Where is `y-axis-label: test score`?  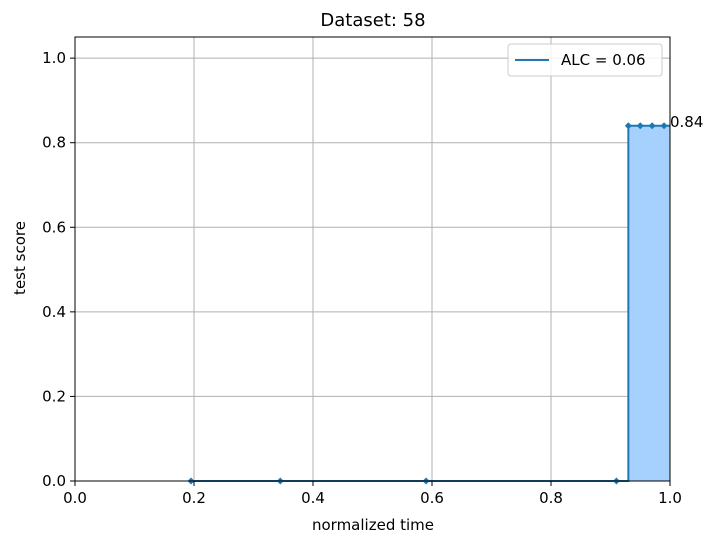 y-axis-label: test score is located at coordinates (20, 258).